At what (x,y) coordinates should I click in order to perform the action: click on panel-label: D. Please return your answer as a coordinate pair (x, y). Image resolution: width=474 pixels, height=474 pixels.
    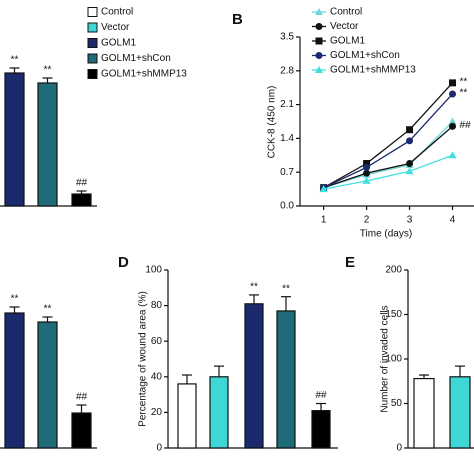
    Looking at the image, I should click on (123, 262).